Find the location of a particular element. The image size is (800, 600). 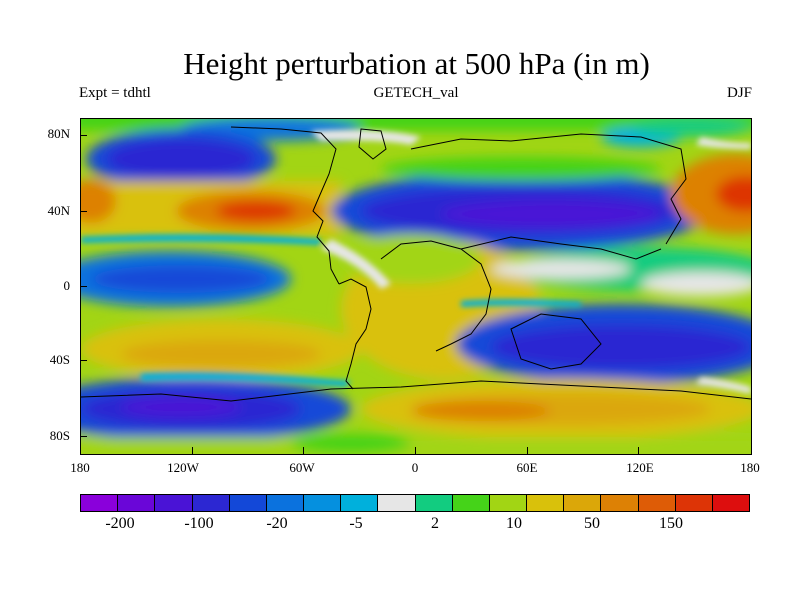

colorbar-label: -20 is located at coordinates (277, 523).